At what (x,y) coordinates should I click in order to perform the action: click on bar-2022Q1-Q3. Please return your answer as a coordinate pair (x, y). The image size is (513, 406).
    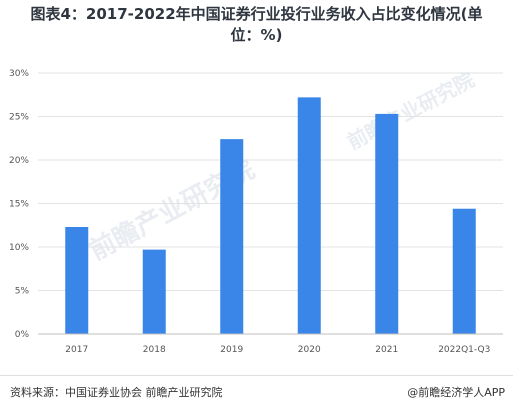
    Looking at the image, I should click on (464, 271).